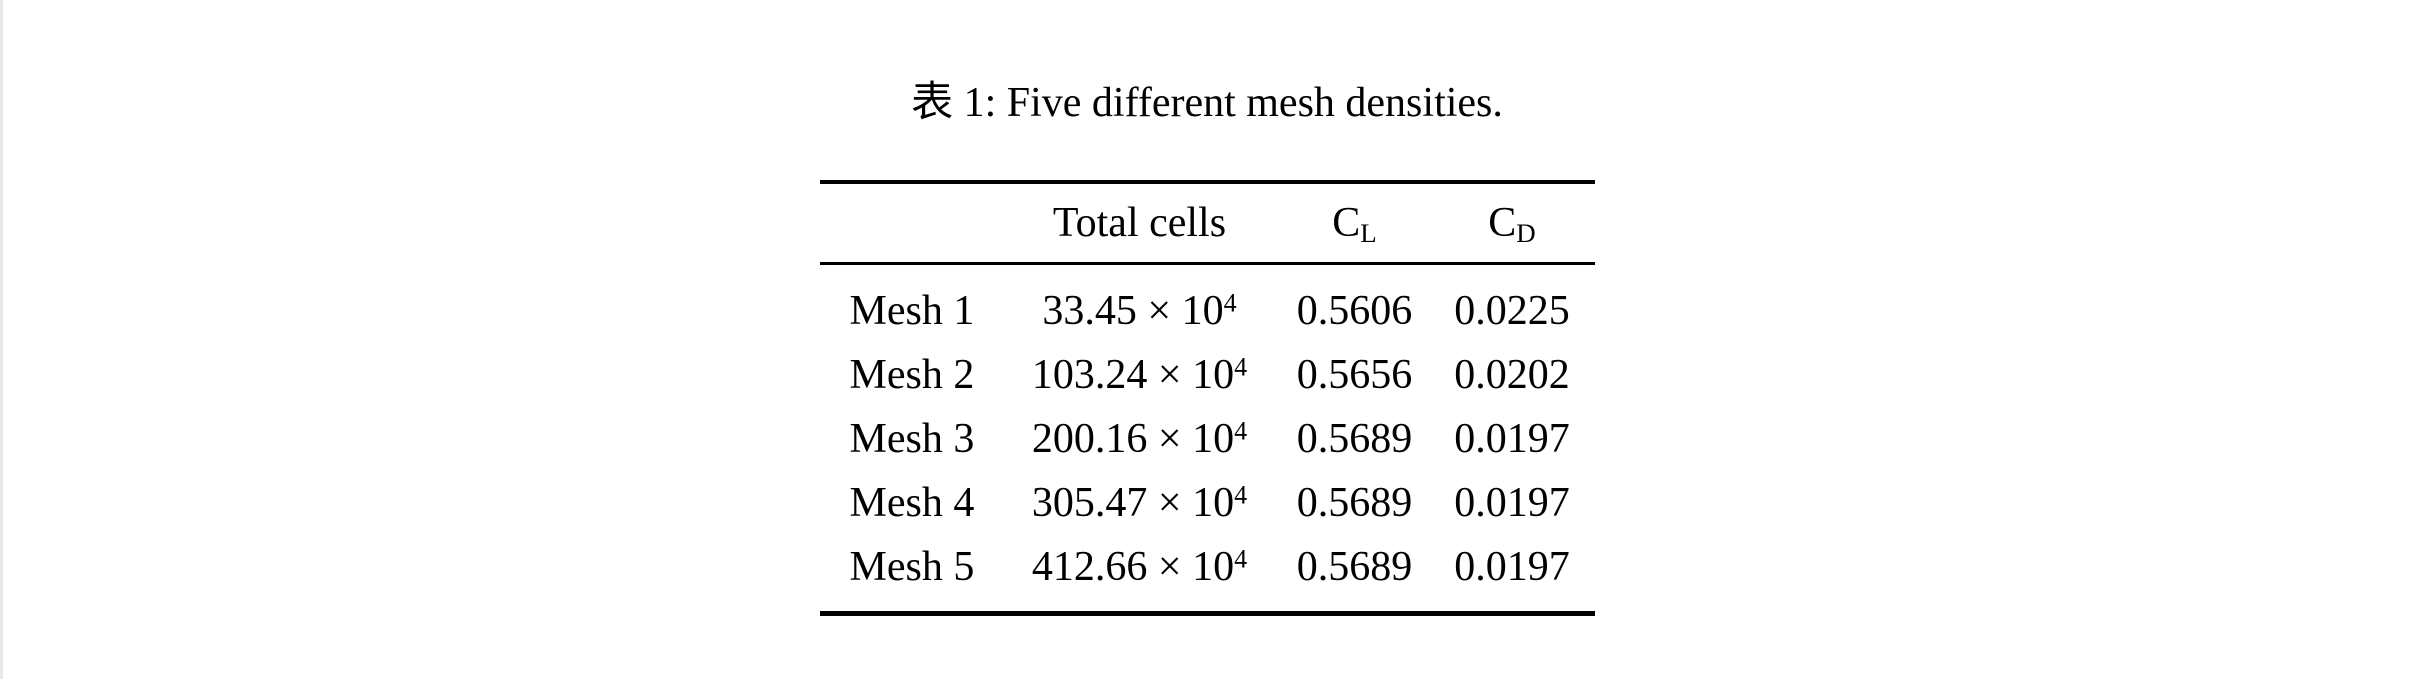 The image size is (2414, 679). I want to click on mesh-label: Mesh 5, so click(912, 567).